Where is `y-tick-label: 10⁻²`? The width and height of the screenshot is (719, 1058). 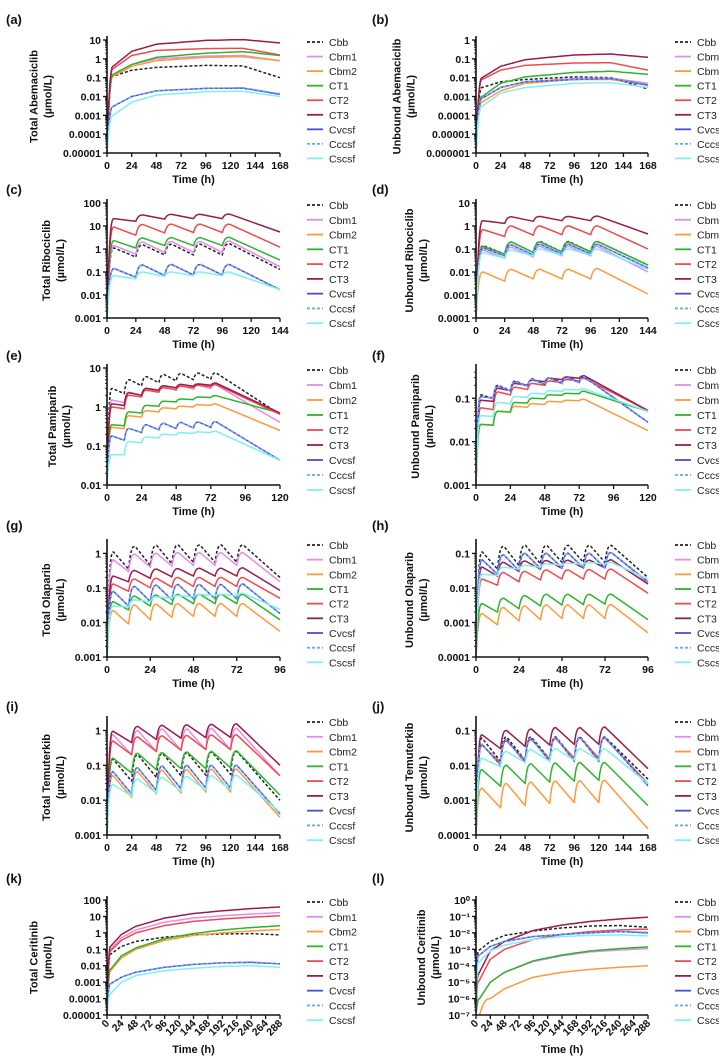
y-tick-label: 10⁻² is located at coordinates (459, 934).